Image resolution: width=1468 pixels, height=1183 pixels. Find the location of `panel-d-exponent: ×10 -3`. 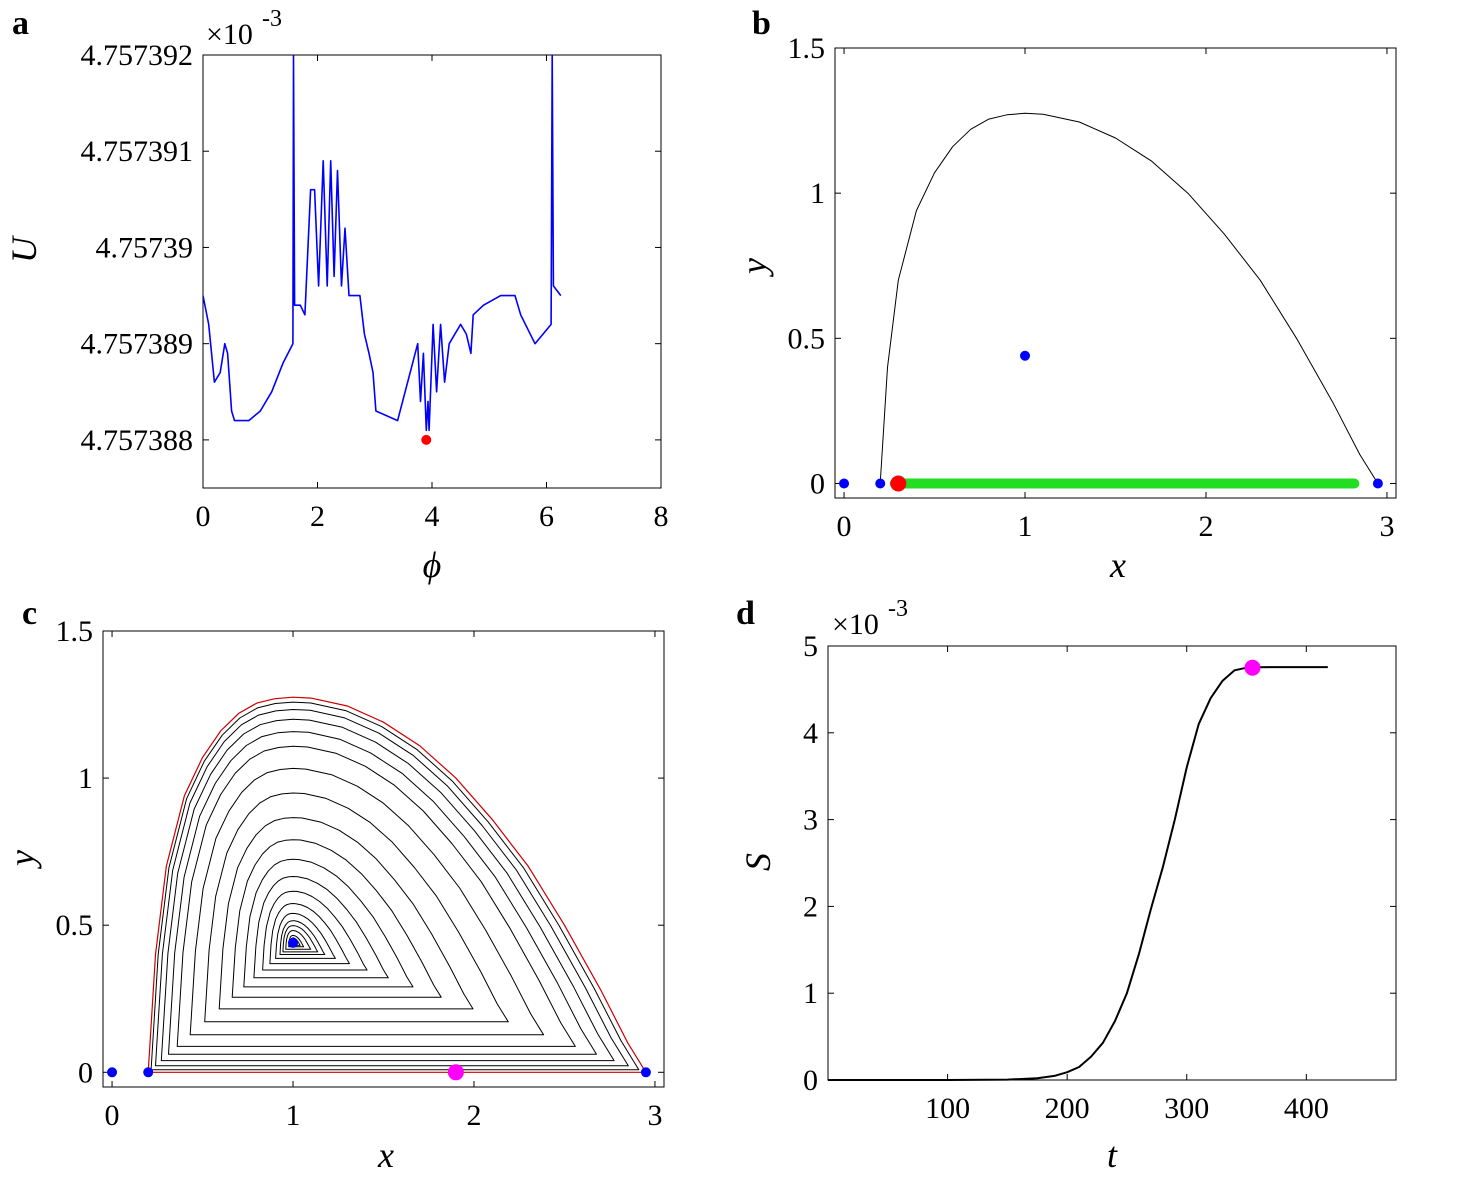

panel-d-exponent: ×10 -3 is located at coordinates (870, 618).